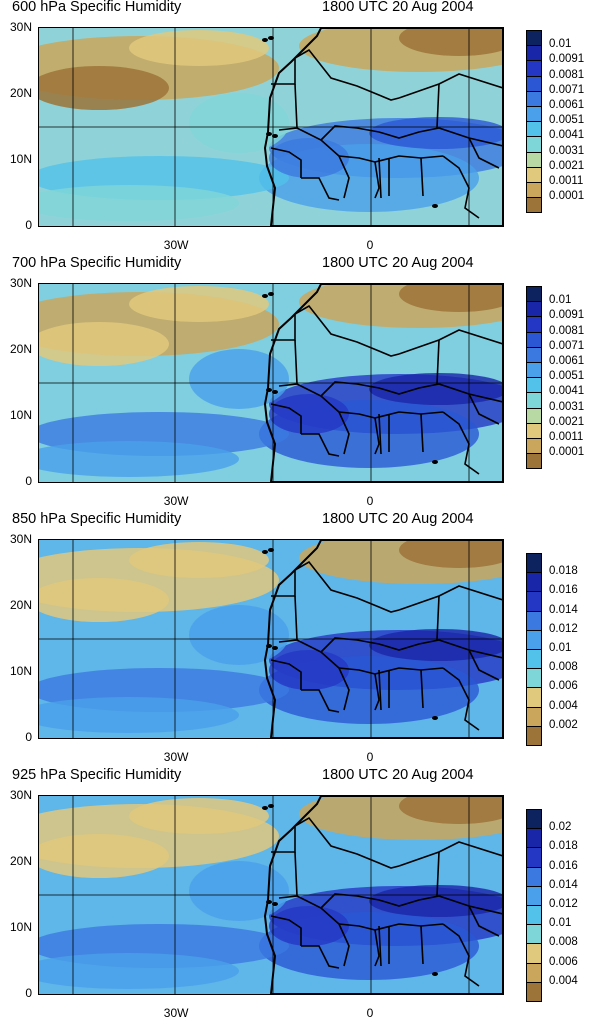 This screenshot has width=600, height=1023. What do you see at coordinates (567, 105) in the screenshot?
I see `colorbar-tick-label: 0.0061` at bounding box center [567, 105].